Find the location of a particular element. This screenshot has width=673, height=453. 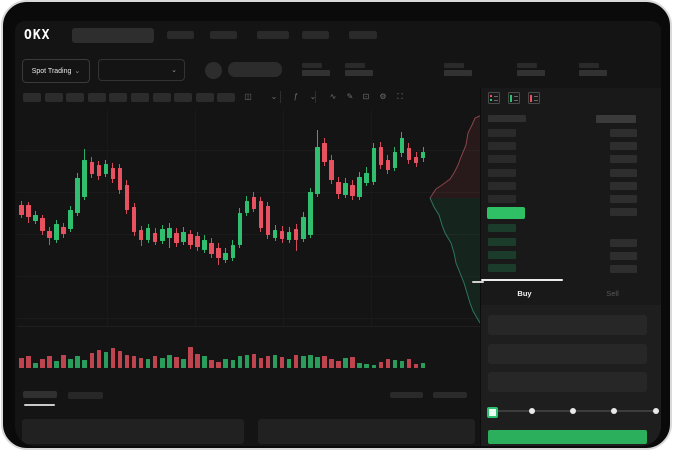

pair-selector: ⌄ is located at coordinates (141, 70).